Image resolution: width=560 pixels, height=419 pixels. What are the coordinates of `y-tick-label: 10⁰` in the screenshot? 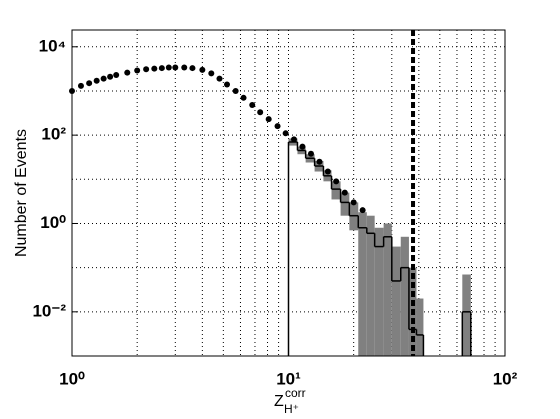 It's located at (53, 222).